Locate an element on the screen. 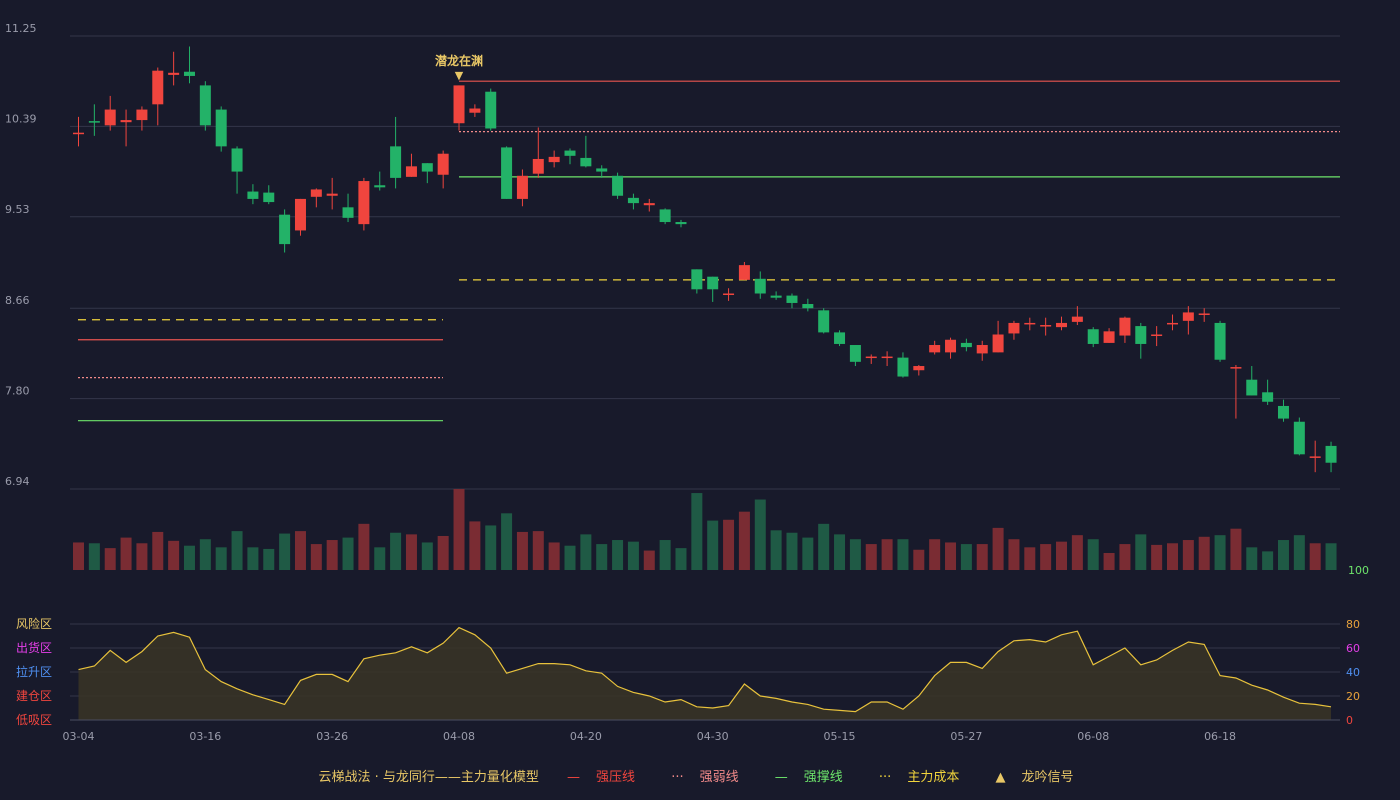 This screenshot has width=1400, height=800. price-tick-label: 11.25 is located at coordinates (21, 28).